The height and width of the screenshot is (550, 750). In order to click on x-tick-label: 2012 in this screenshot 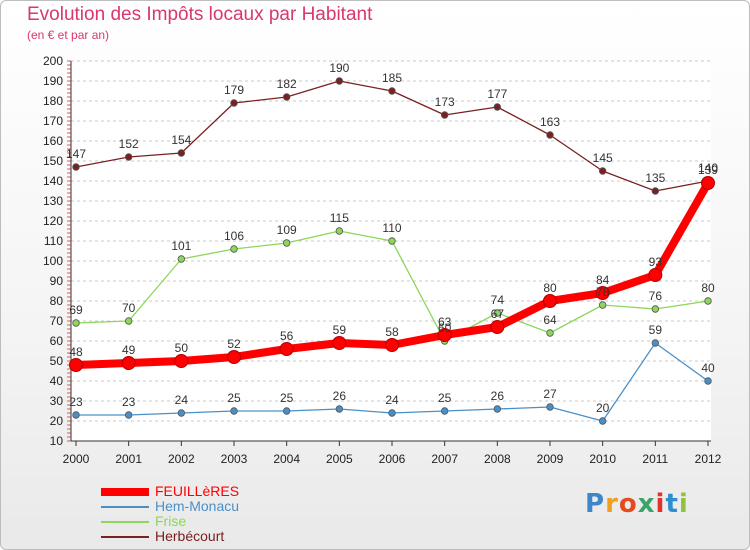, I will do `click(708, 459)`.